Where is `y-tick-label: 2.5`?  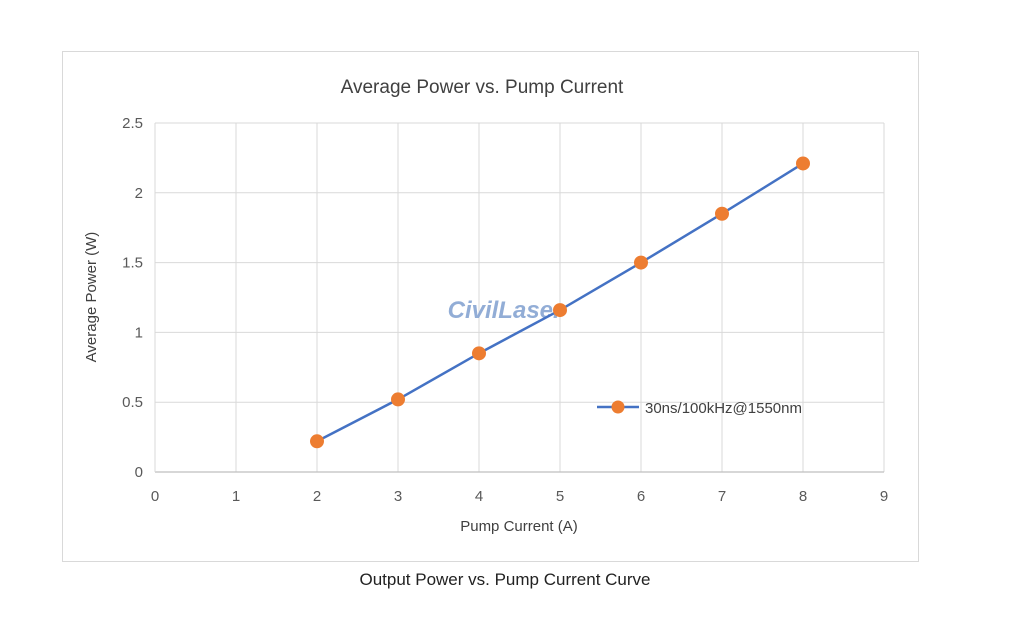 y-tick-label: 2.5 is located at coordinates (132, 123).